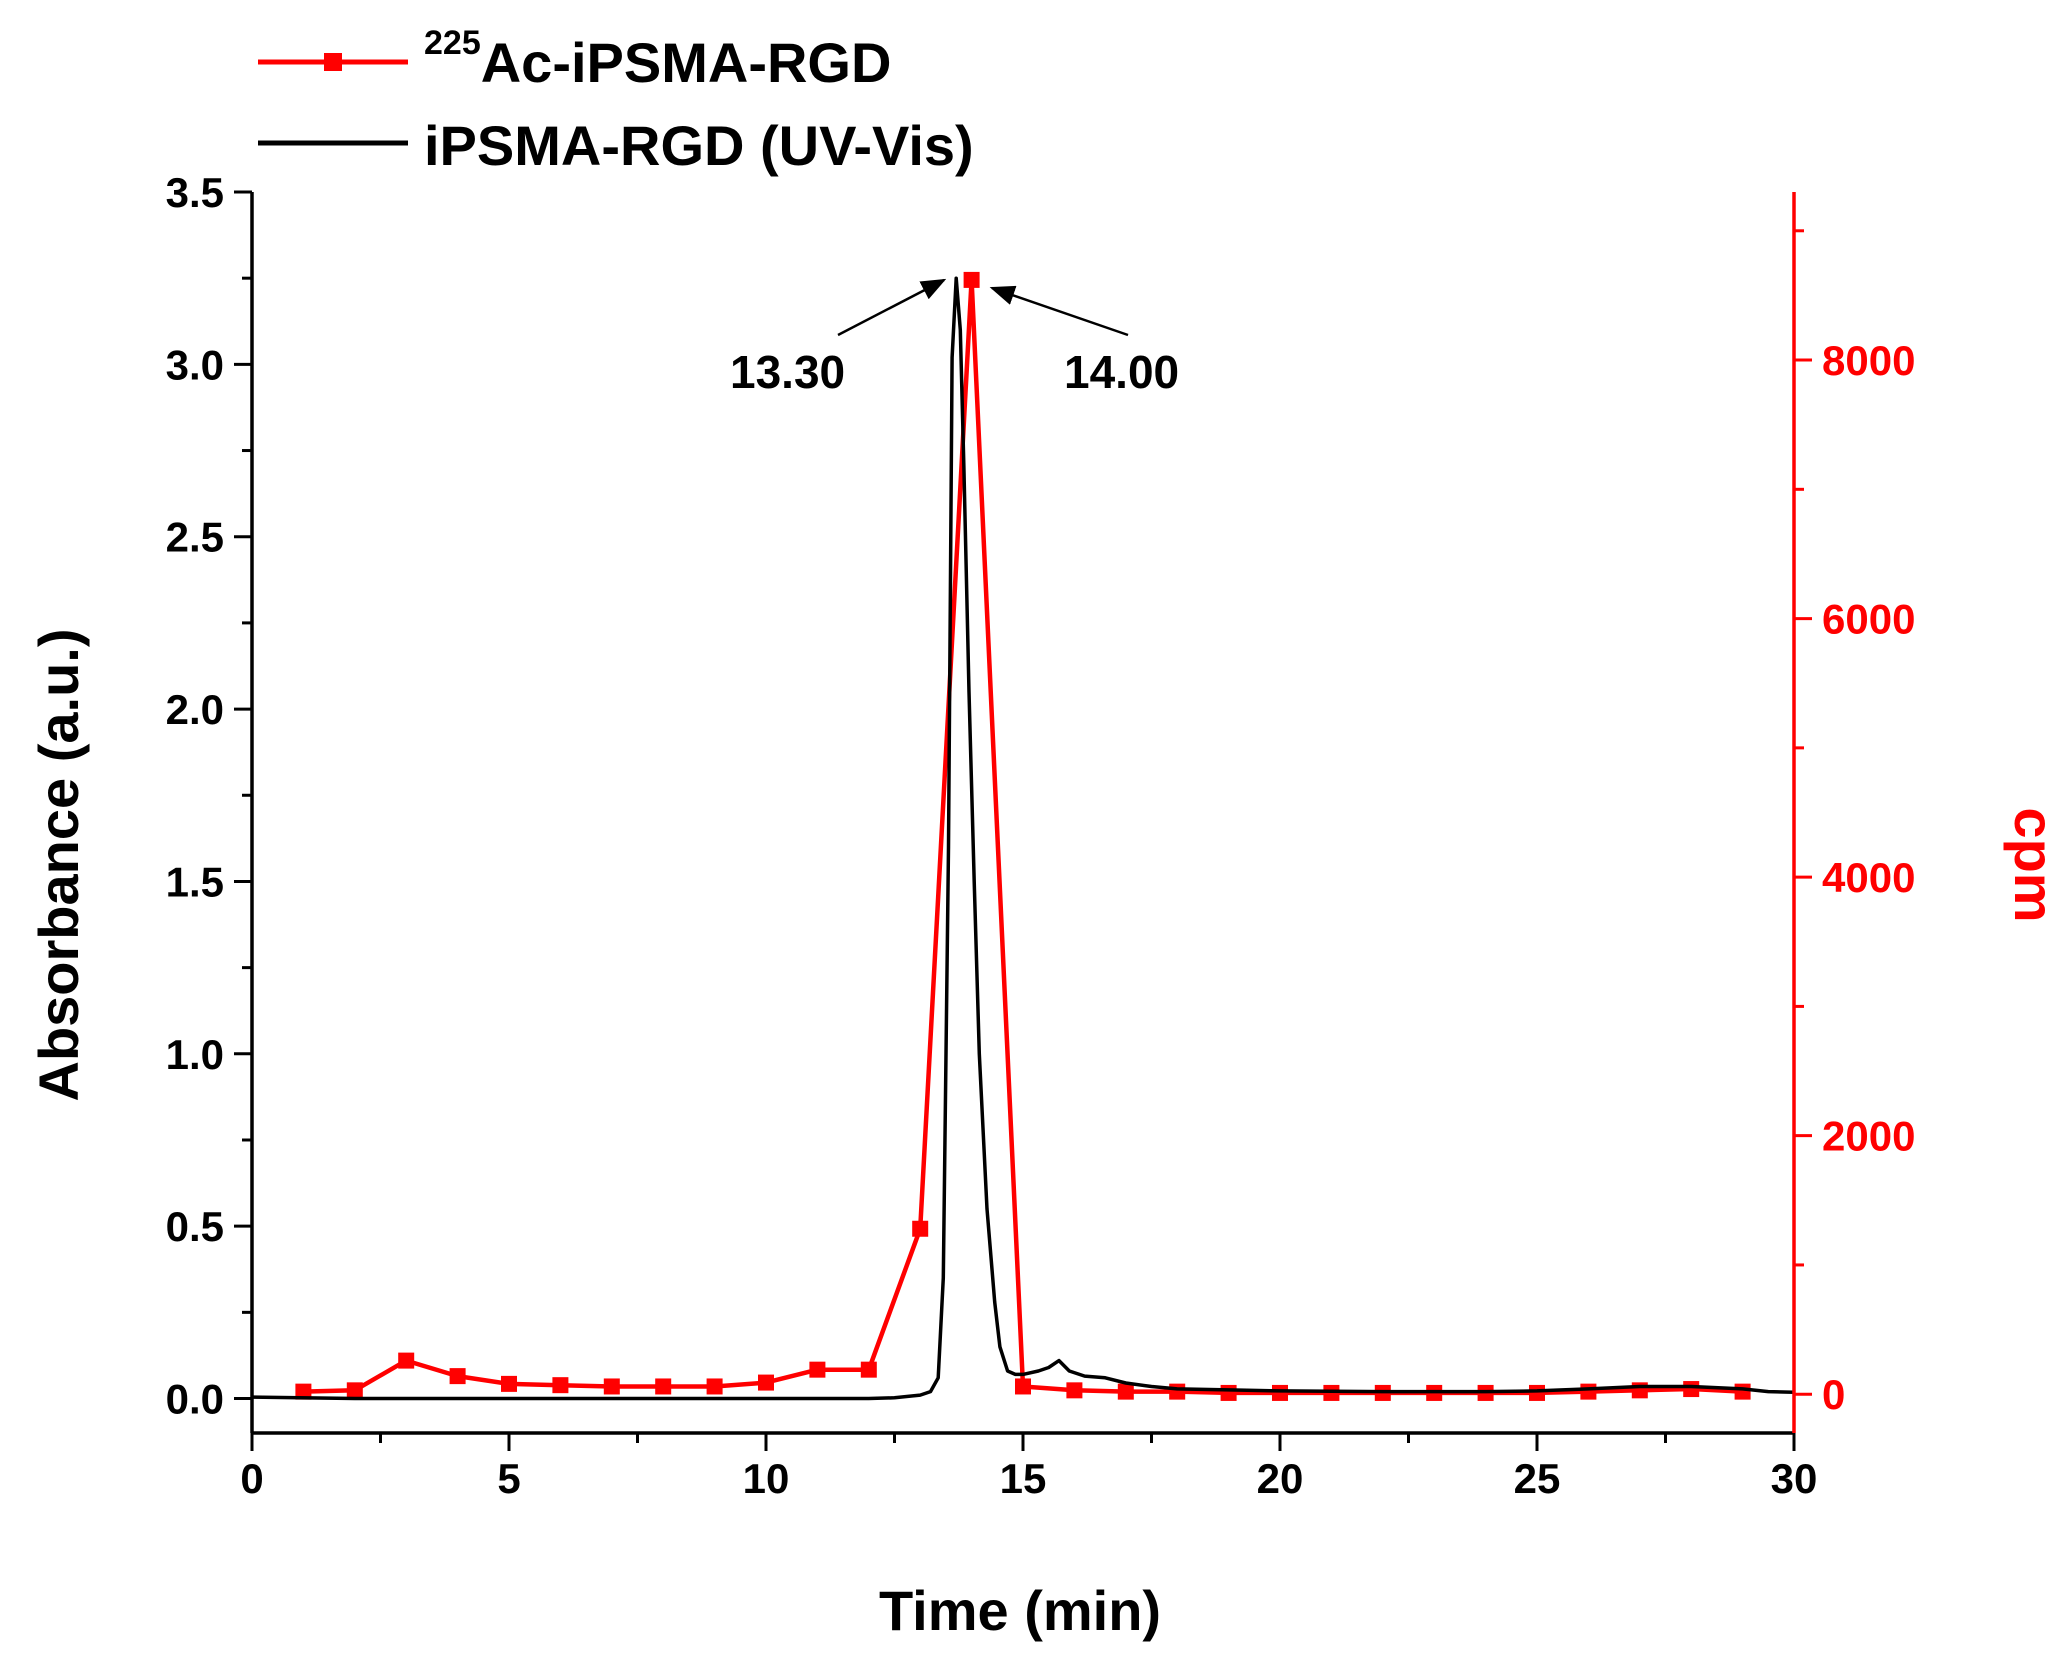 The height and width of the screenshot is (1668, 2061). What do you see at coordinates (787, 372) in the screenshot?
I see `annotation-label-uv-peak: 13.30` at bounding box center [787, 372].